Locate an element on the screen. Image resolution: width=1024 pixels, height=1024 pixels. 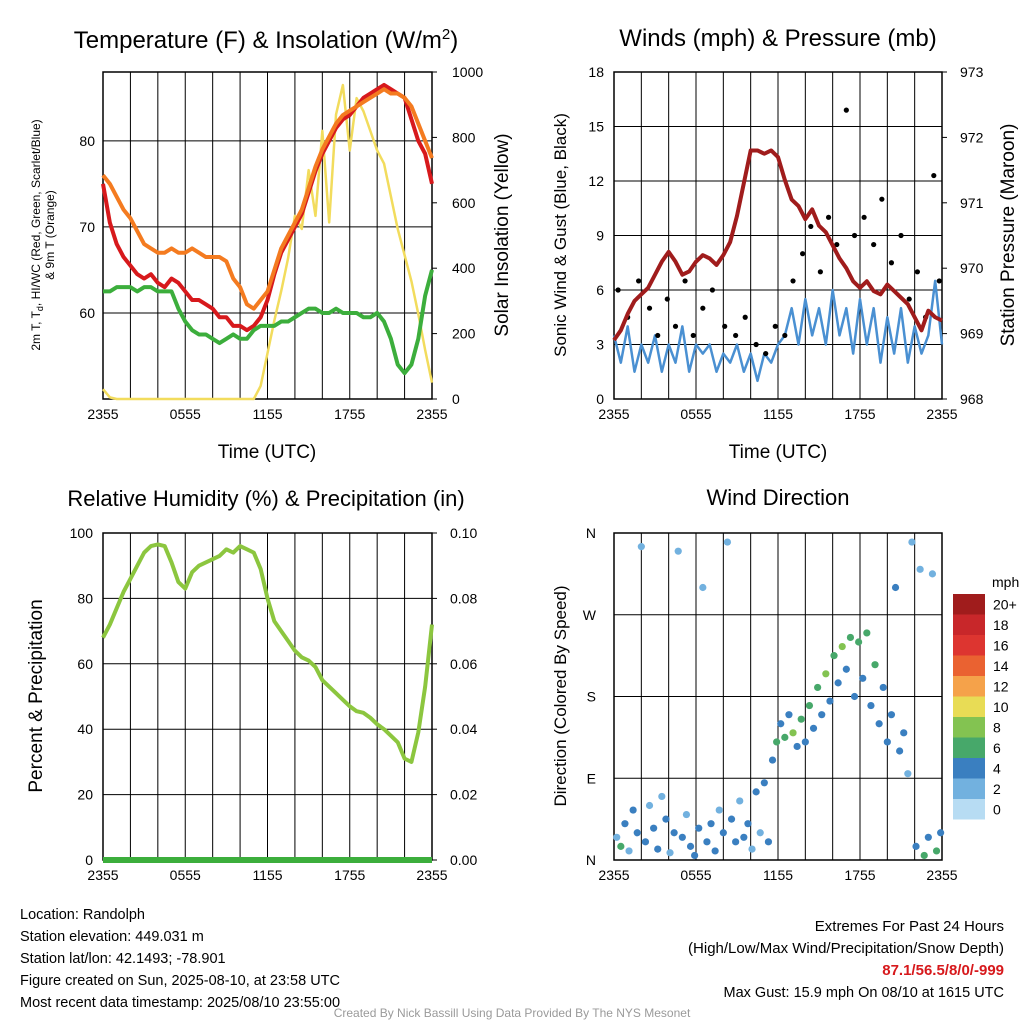
temperature-left-axis-label-line2: & 9m T (Orange) is located at coordinates (50, 235).